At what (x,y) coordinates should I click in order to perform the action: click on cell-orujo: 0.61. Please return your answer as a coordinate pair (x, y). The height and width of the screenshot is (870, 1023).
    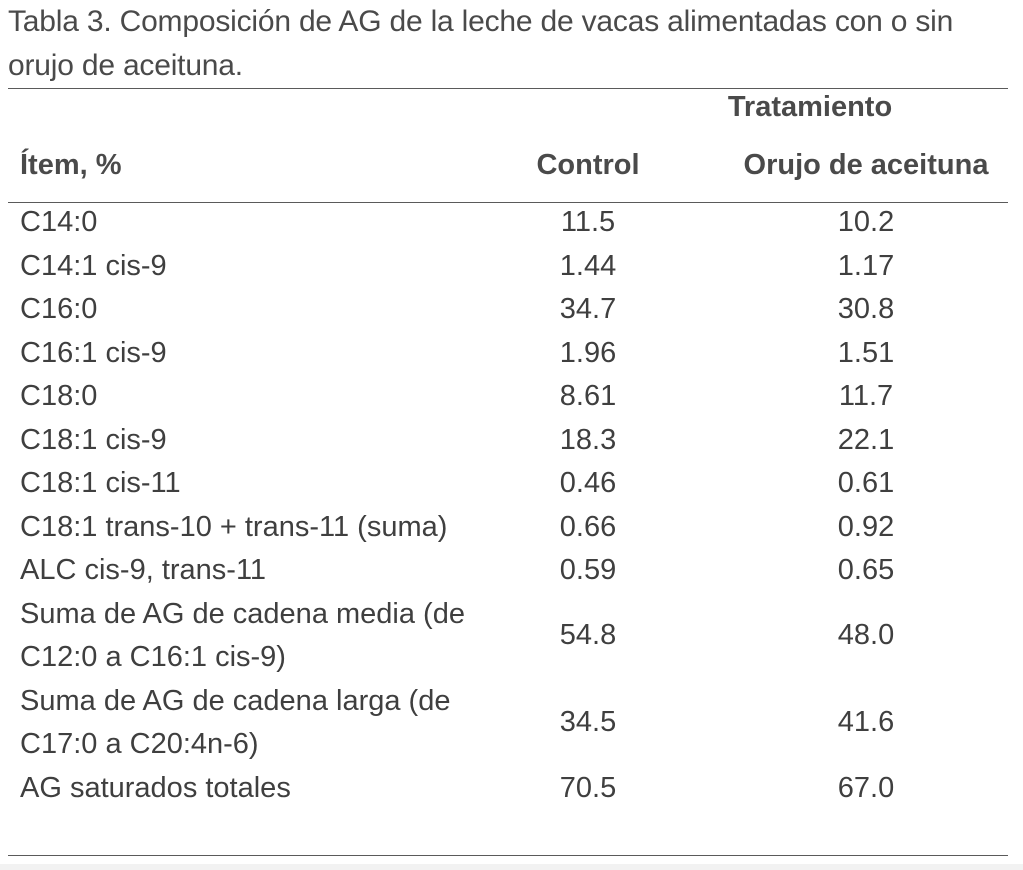
    Looking at the image, I should click on (866, 483).